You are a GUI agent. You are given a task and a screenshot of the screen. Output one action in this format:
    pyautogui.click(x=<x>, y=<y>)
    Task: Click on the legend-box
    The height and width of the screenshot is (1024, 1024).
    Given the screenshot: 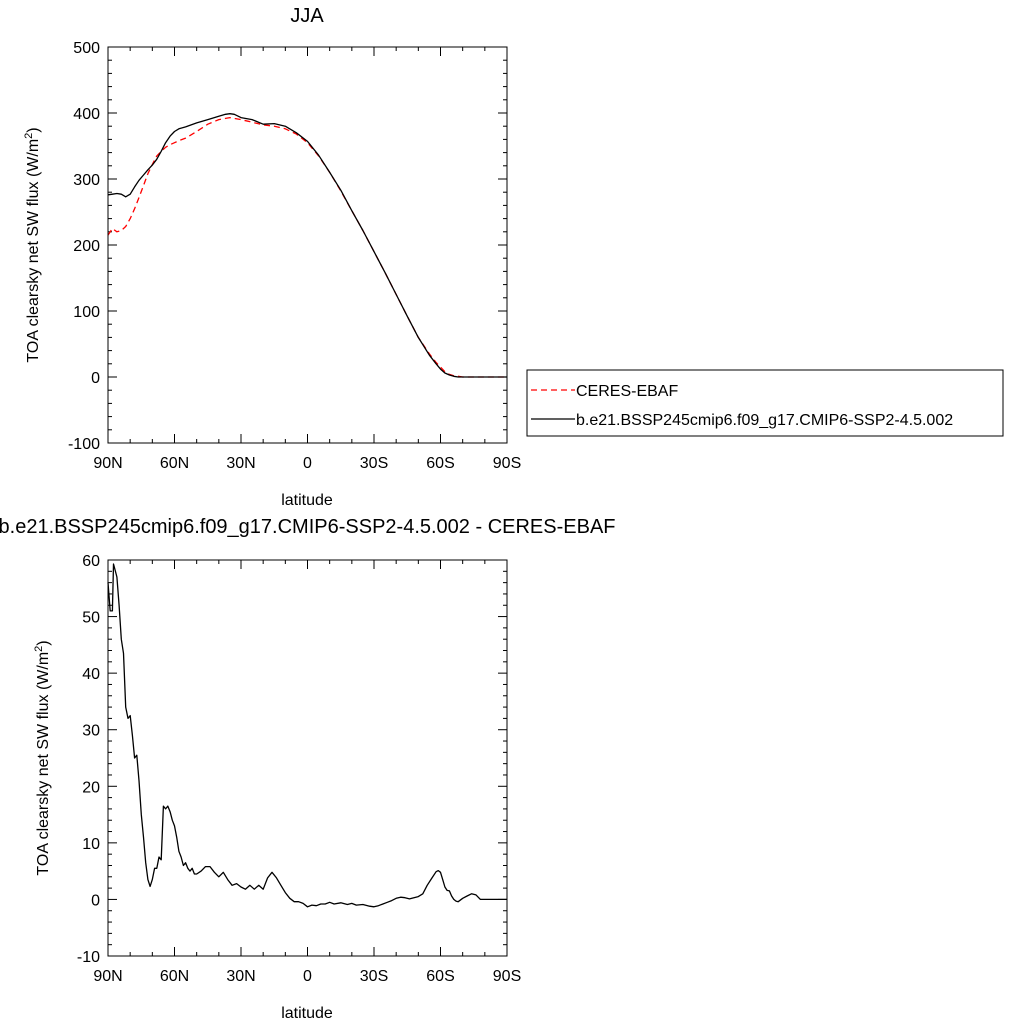 What is the action you would take?
    pyautogui.click(x=765, y=403)
    